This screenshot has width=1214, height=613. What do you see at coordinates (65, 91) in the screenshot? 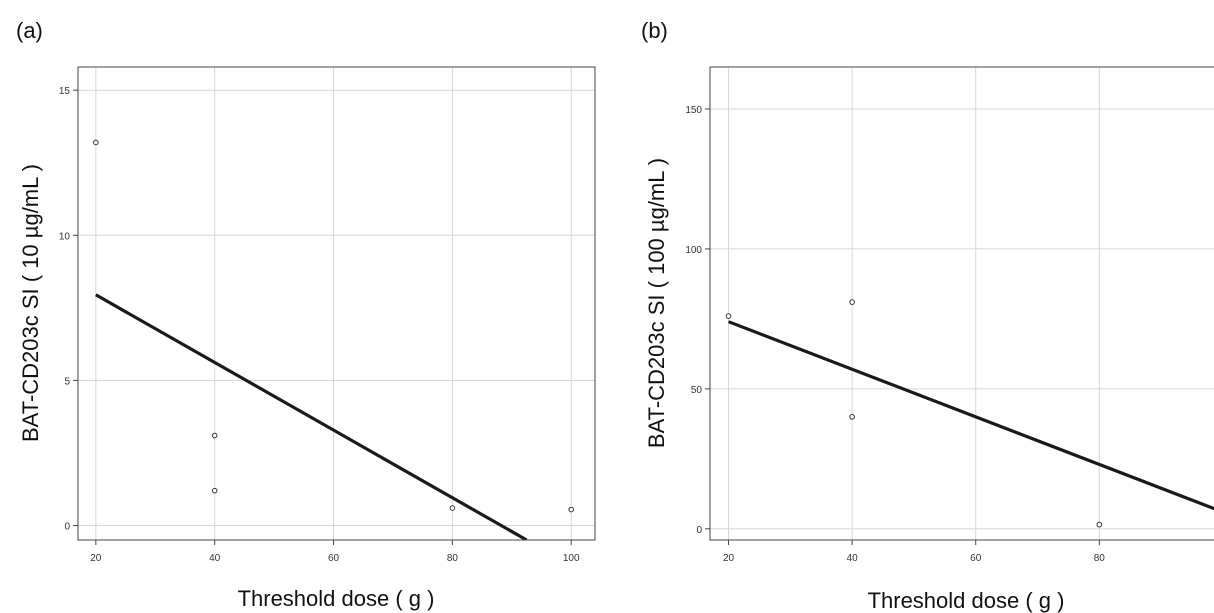
I see `y-tick-label: 15` at bounding box center [65, 91].